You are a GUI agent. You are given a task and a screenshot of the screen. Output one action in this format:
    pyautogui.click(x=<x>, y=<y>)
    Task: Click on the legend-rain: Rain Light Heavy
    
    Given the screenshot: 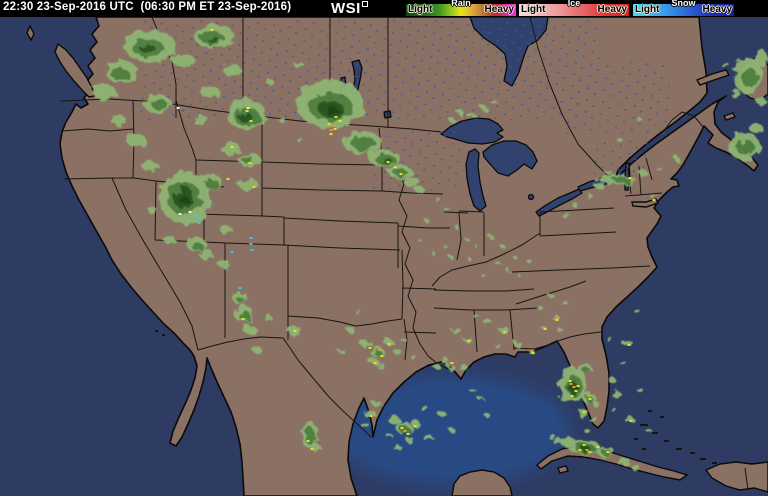 What is the action you would take?
    pyautogui.click(x=461, y=8)
    